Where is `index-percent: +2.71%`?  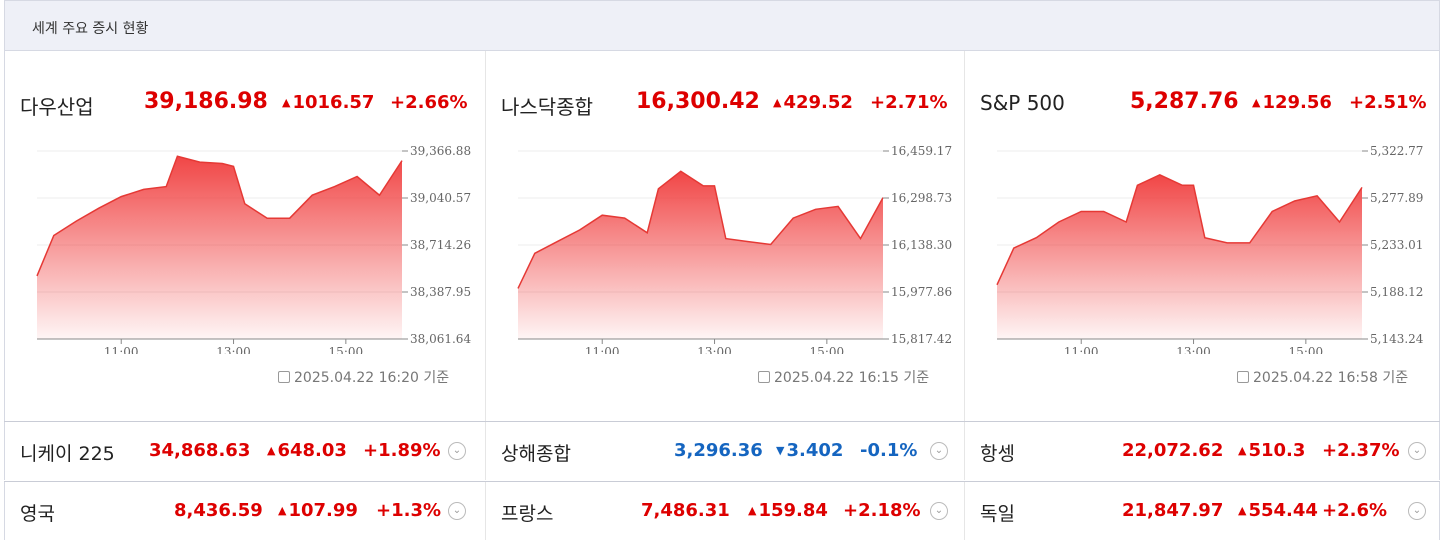 index-percent: +2.71% is located at coordinates (909, 102).